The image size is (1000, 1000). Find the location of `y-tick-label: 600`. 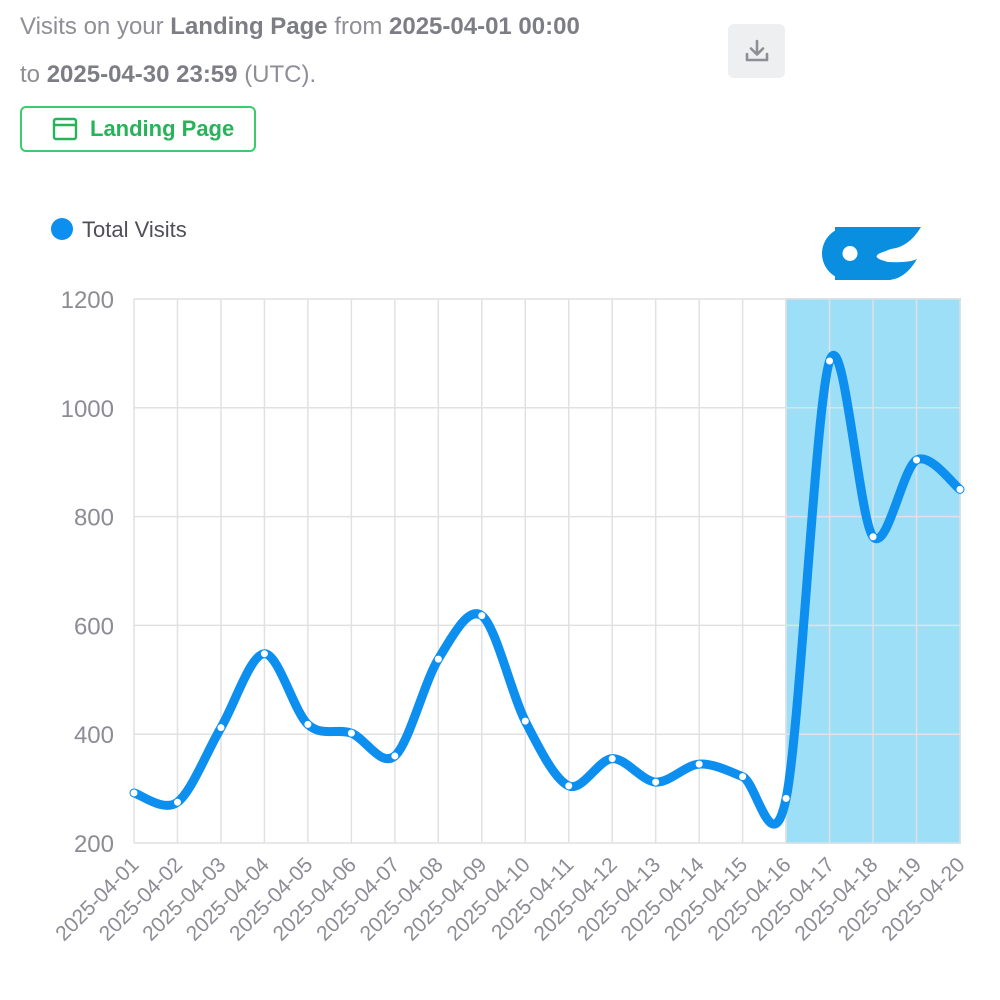

y-tick-label: 600 is located at coordinates (94, 626).